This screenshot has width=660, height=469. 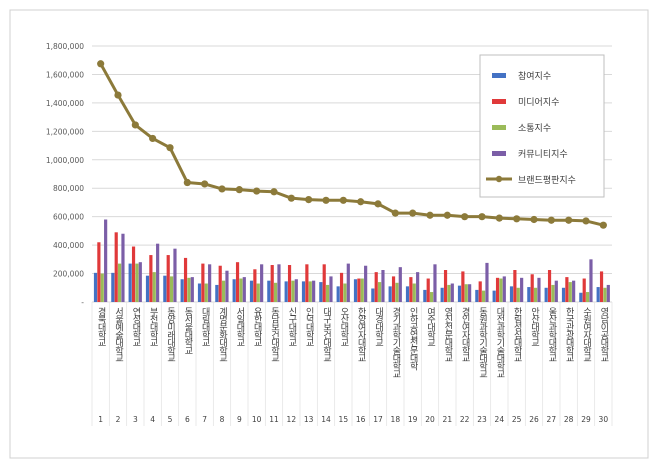 What do you see at coordinates (517, 334) in the screenshot?
I see `x-category-label: 한림성심대학교` at bounding box center [517, 334].